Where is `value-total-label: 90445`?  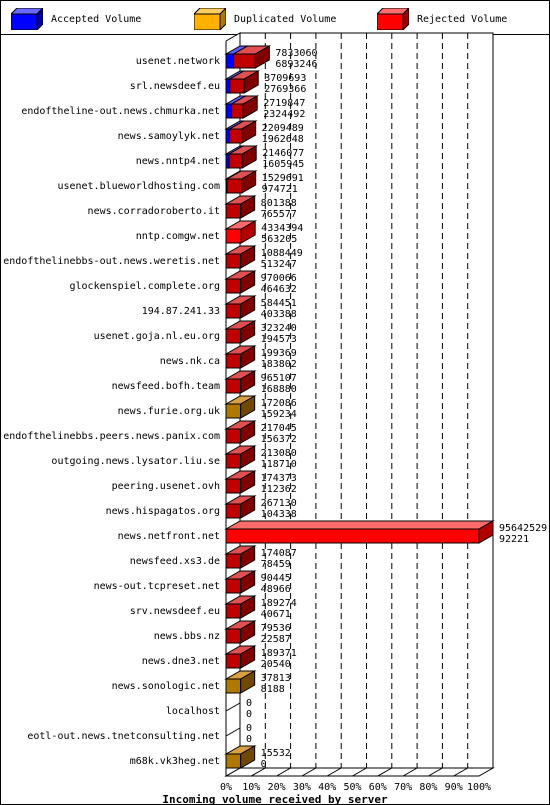 value-total-label: 90445 is located at coordinates (276, 578).